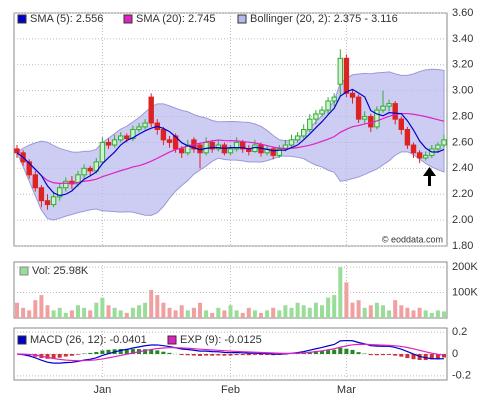 The image size is (490, 400). I want to click on legend-label: Bollinger (20, 2): 2.375 - 3.116, so click(324, 19).